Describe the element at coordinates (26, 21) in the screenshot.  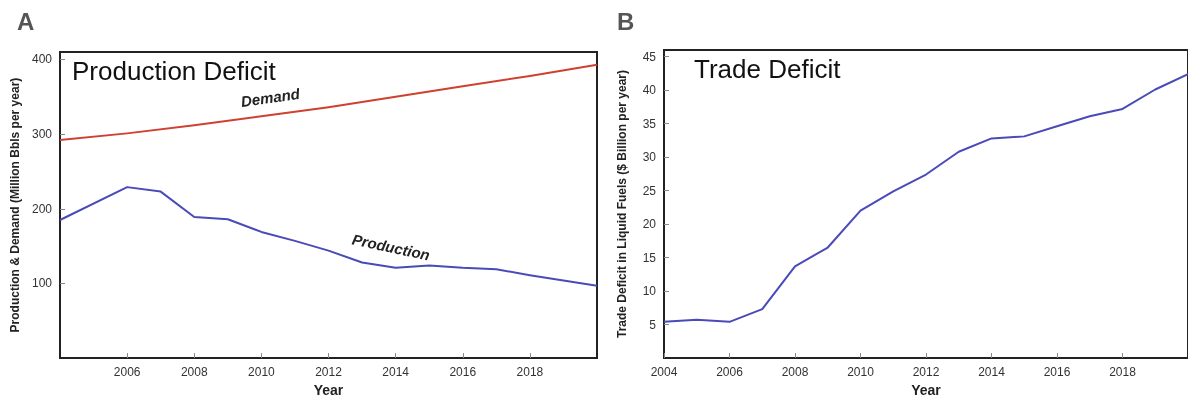
I see `chart-title: A` at that location.